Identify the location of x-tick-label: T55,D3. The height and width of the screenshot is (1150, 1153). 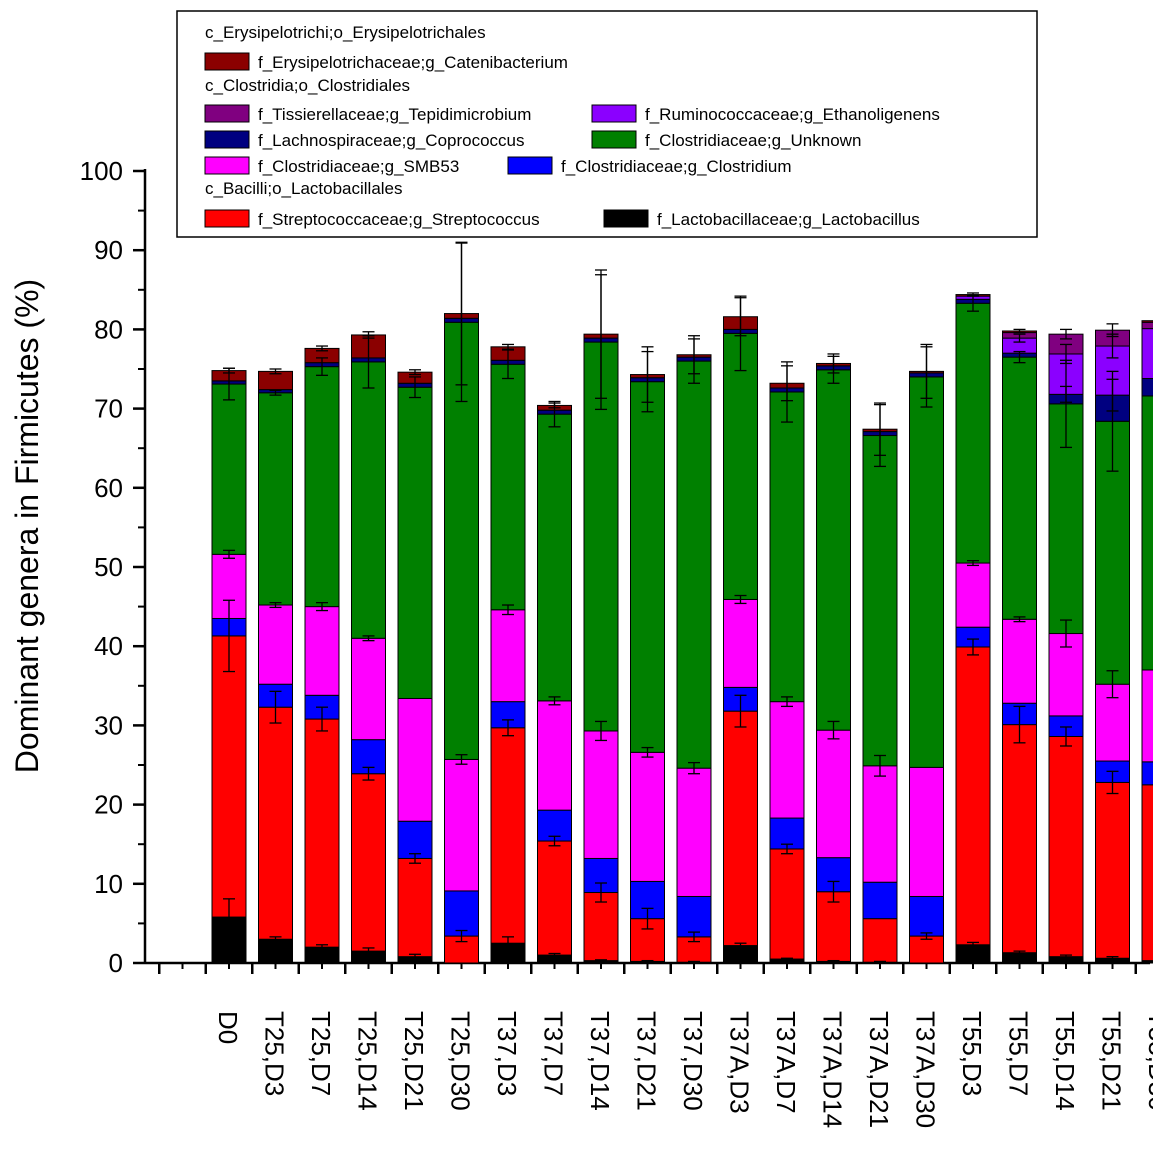
(972, 1053).